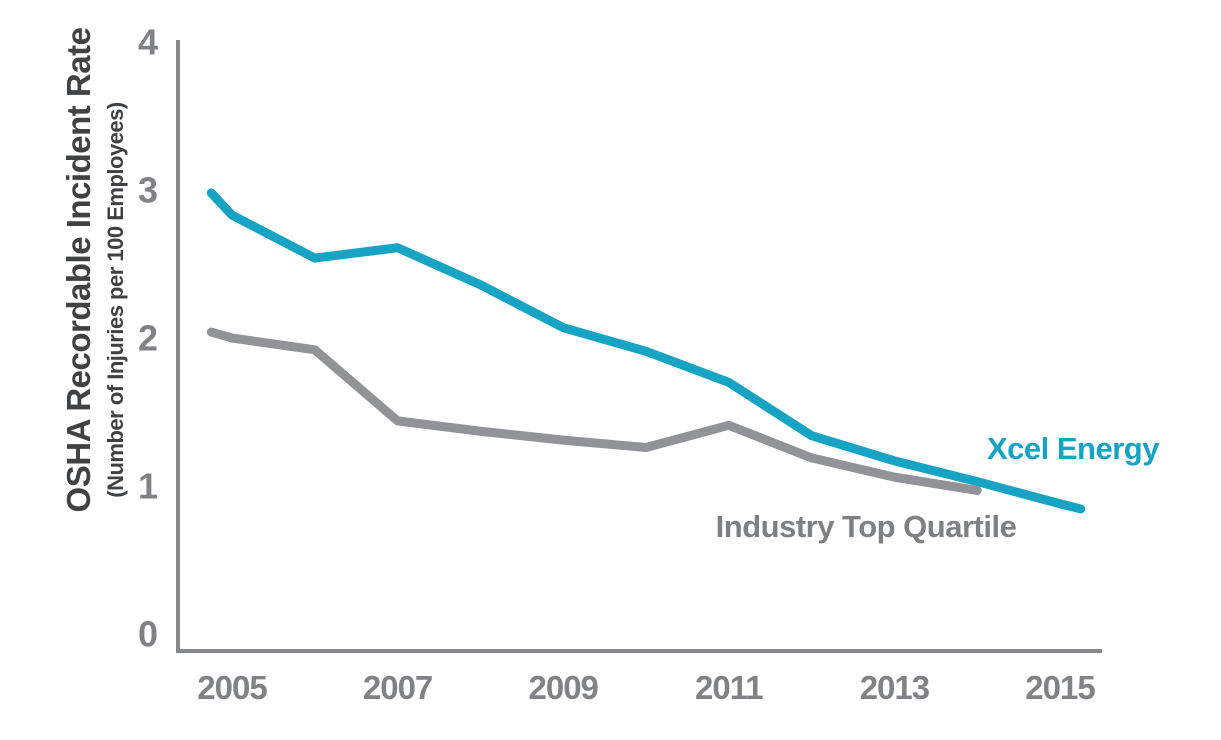 The image size is (1221, 740). I want to click on series-label-industry-top-quartile: Industry Top Quartile, so click(866, 526).